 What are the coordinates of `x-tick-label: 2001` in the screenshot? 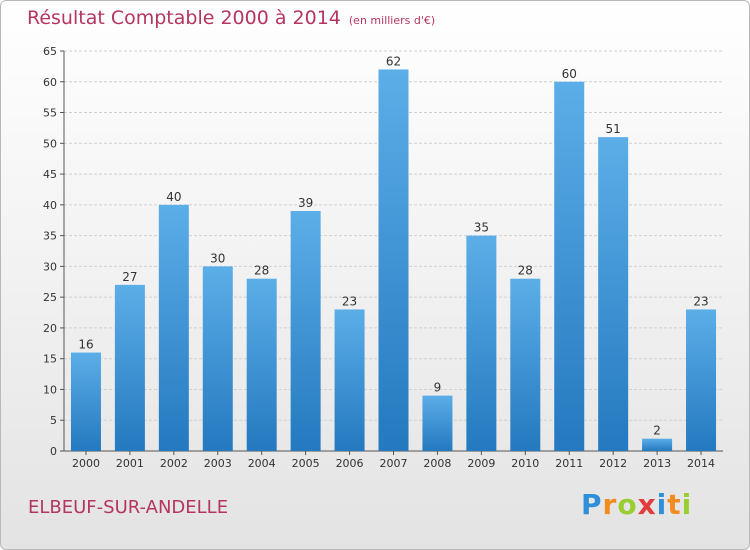 It's located at (130, 463).